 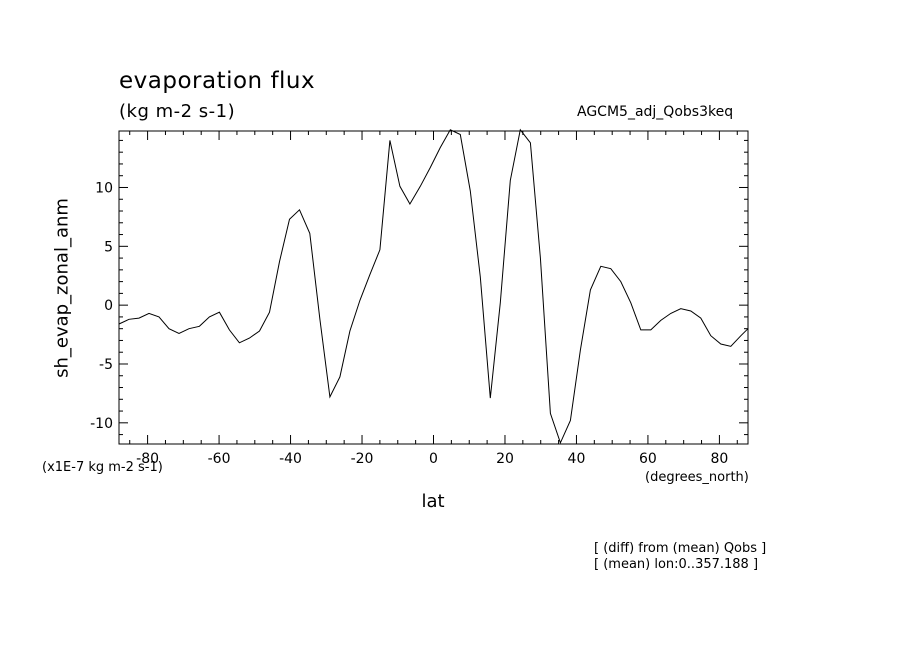 What do you see at coordinates (697, 477) in the screenshot?
I see `x-axis-units: (degrees_north)` at bounding box center [697, 477].